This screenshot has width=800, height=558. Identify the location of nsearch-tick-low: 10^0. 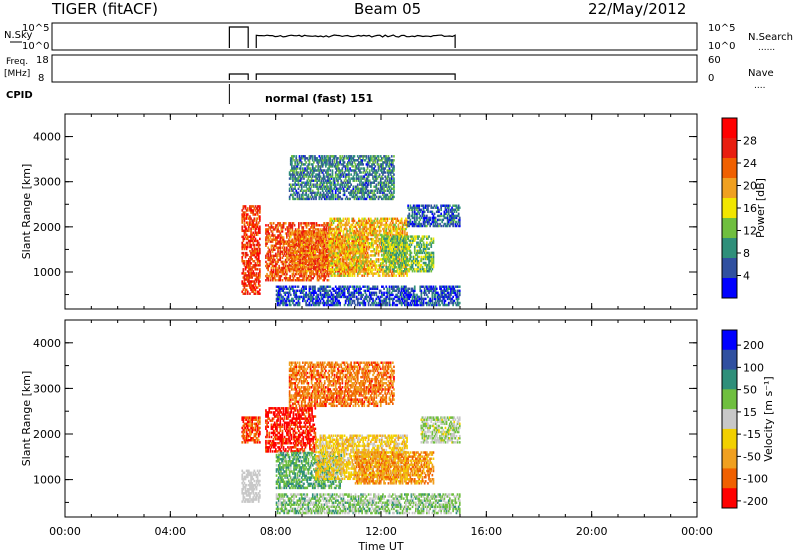
(721, 46).